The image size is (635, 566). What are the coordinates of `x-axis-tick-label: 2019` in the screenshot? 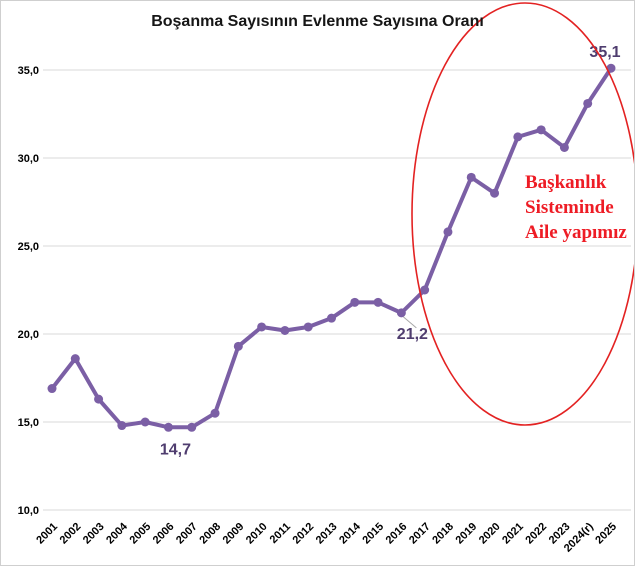 It's located at (467, 534).